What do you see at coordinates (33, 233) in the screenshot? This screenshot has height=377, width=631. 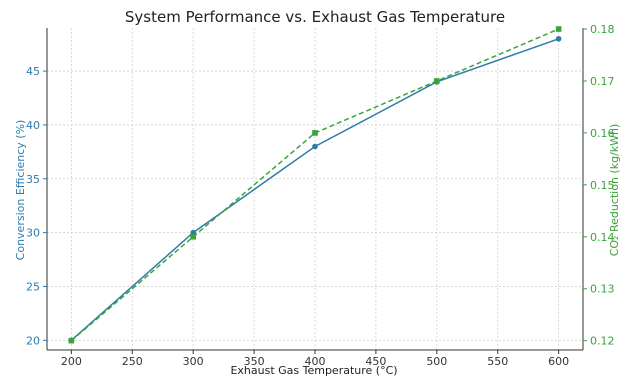 I see `y-left-tick-label: 30` at bounding box center [33, 233].